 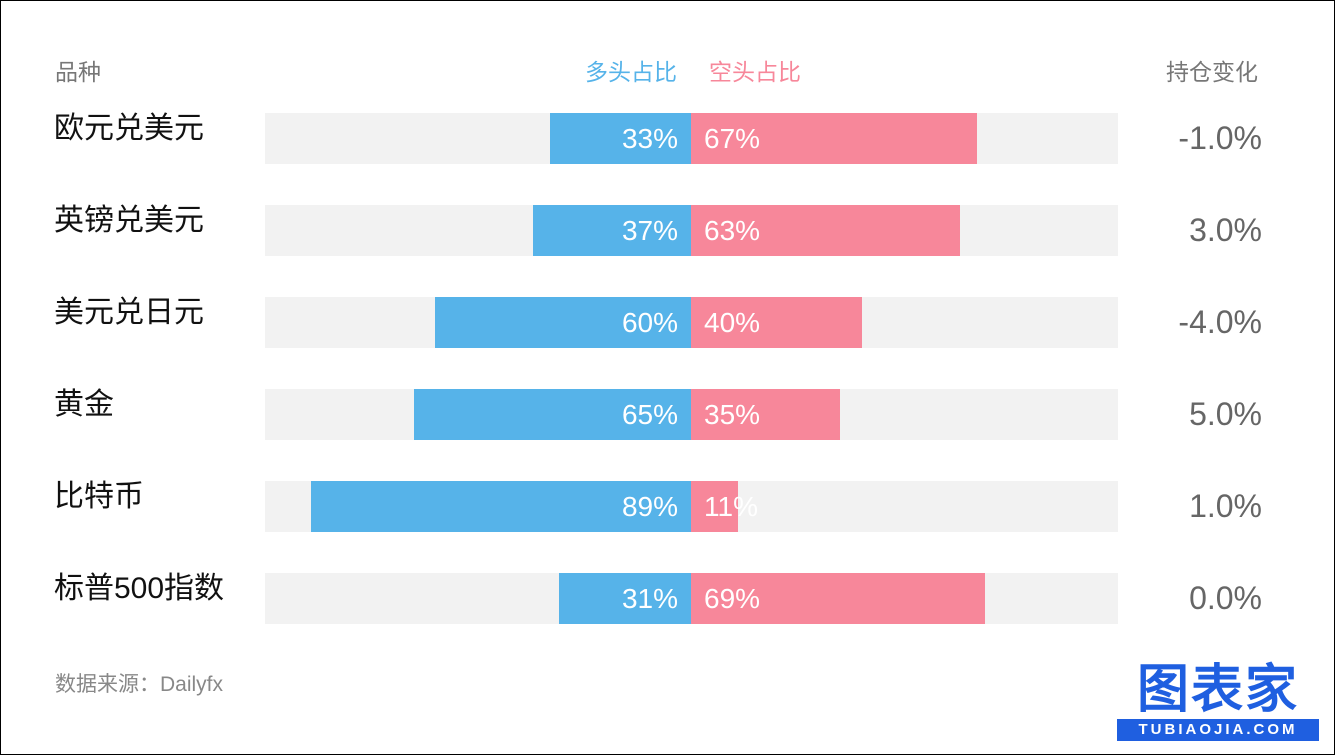 What do you see at coordinates (1225, 414) in the screenshot?
I see `position-change: 5.0%` at bounding box center [1225, 414].